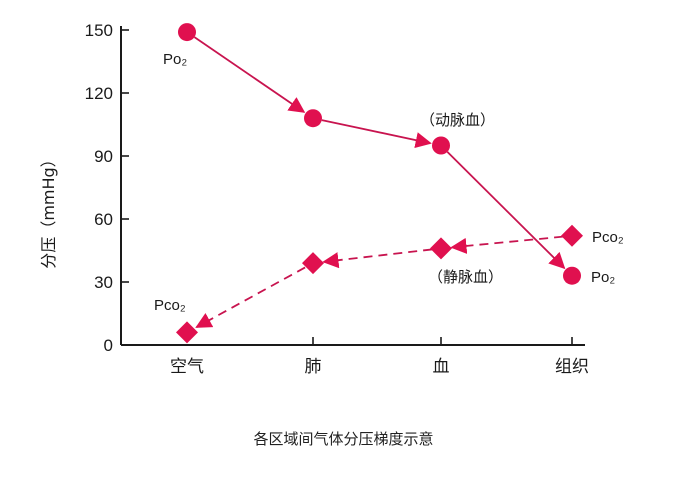 The height and width of the screenshot is (479, 687). What do you see at coordinates (343, 439) in the screenshot?
I see `chart-caption: 各区域间气体分压梯度示意` at bounding box center [343, 439].